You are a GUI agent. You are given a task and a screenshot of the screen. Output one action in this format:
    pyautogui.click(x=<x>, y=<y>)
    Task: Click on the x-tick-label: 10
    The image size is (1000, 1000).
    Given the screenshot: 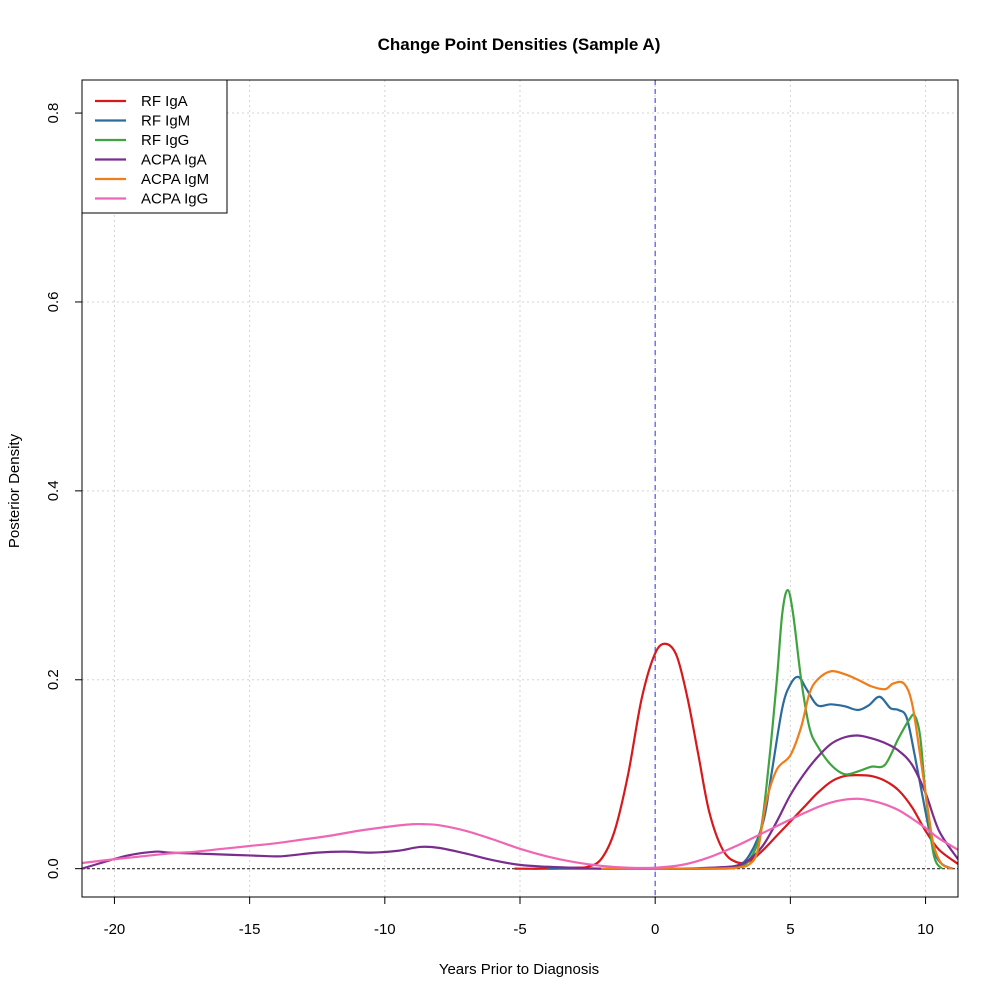 What is the action you would take?
    pyautogui.click(x=925, y=929)
    